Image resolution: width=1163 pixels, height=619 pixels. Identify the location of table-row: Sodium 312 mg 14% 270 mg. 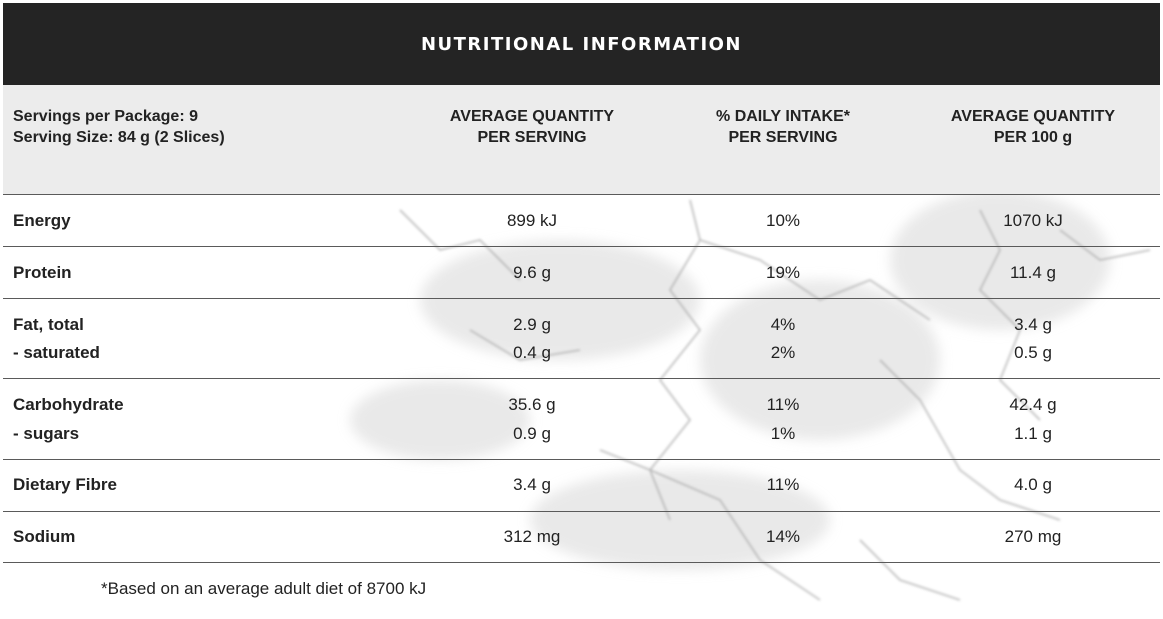
(581, 537).